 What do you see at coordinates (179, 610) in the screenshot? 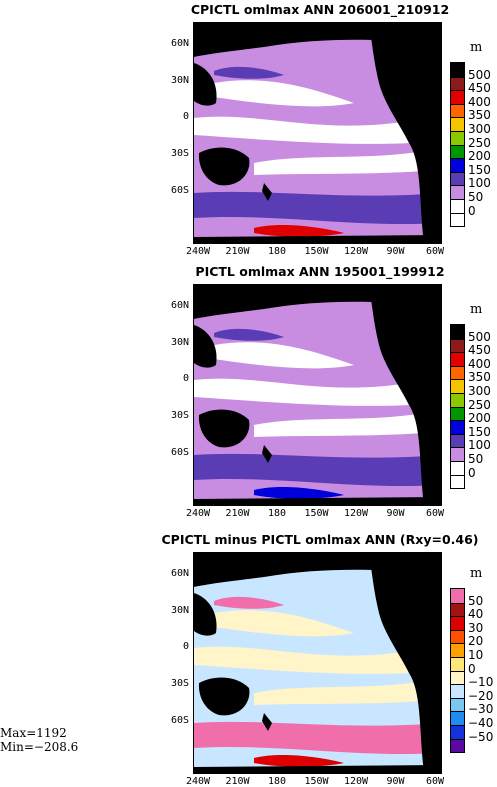
I see `y-tick-label: 30N` at bounding box center [179, 610].